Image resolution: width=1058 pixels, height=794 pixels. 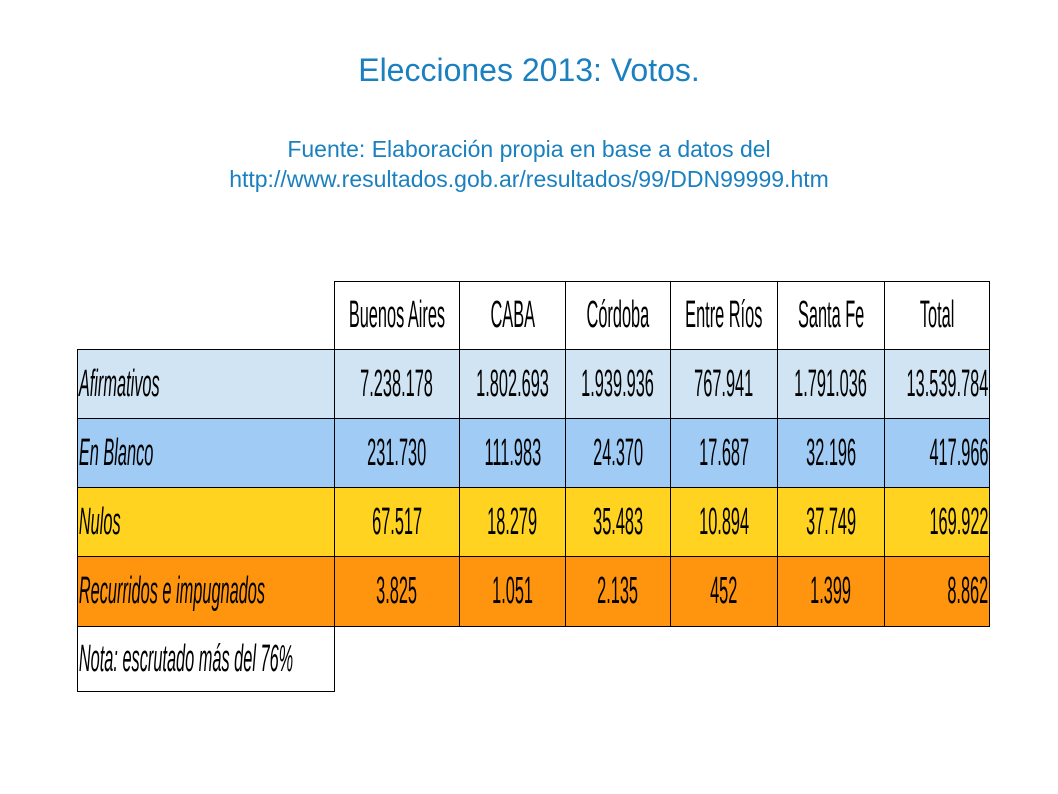 I want to click on cell-text: 169.922, so click(x=959, y=521).